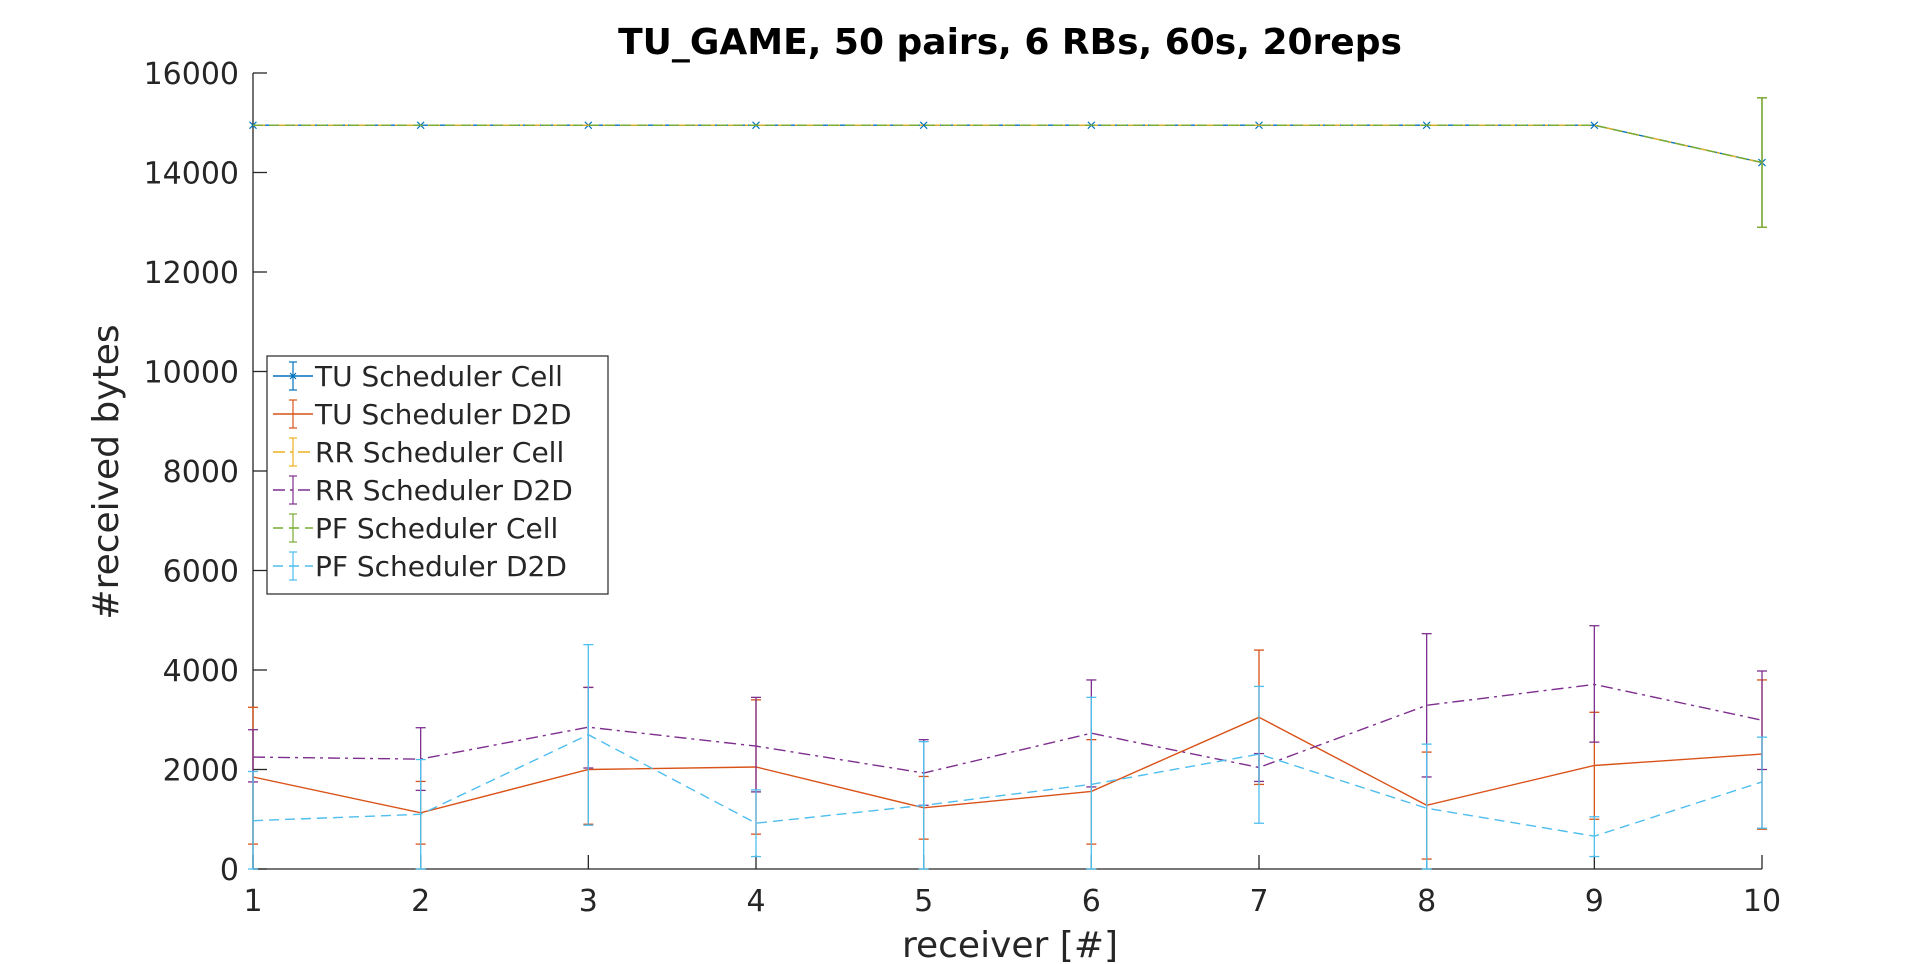  Describe the element at coordinates (252, 901) in the screenshot. I see `x-tick-label: 1` at that location.